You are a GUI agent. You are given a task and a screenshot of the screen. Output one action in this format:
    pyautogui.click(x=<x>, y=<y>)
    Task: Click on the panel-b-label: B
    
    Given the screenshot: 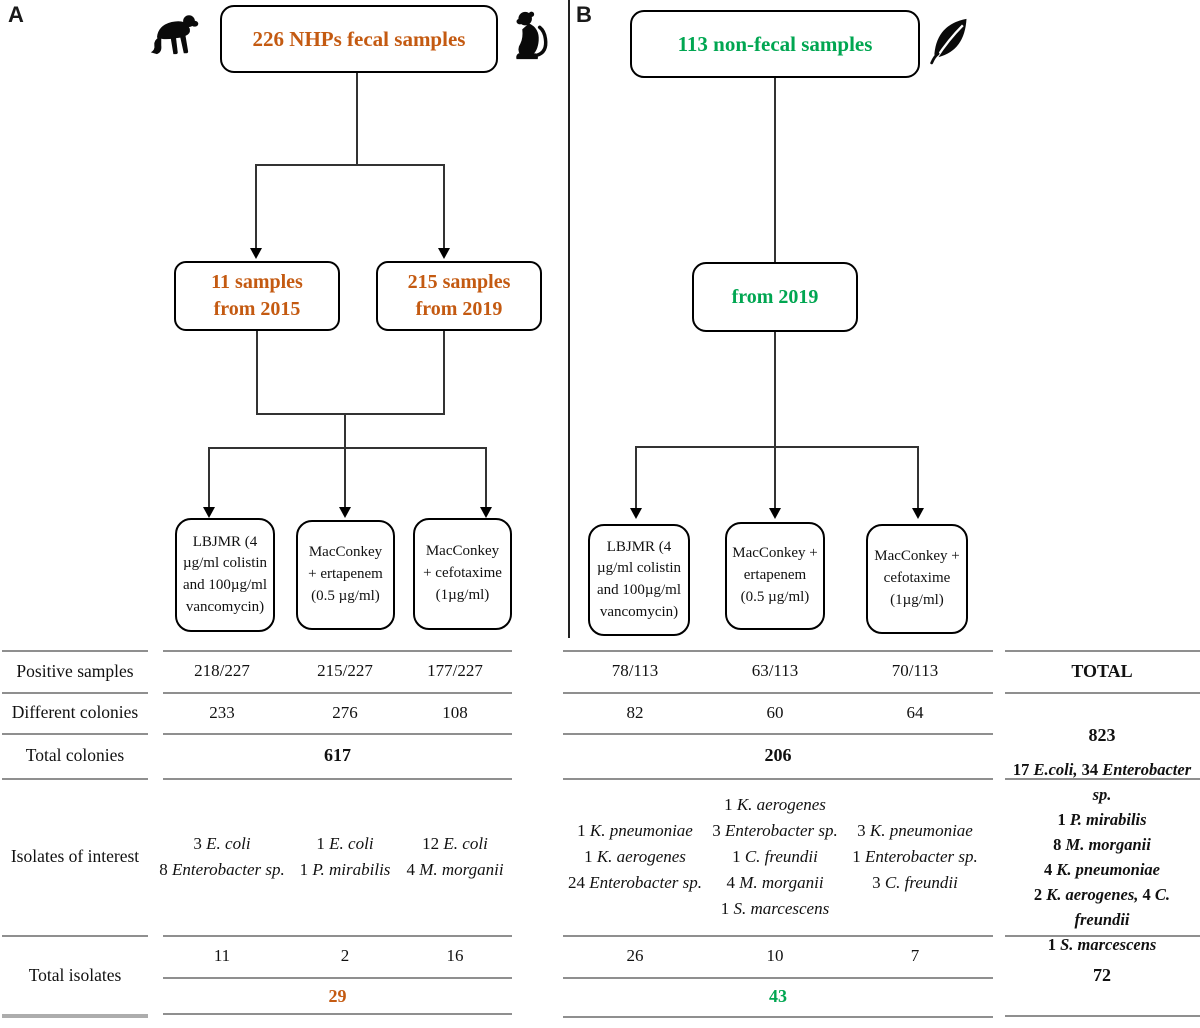 What is the action you would take?
    pyautogui.click(x=584, y=14)
    